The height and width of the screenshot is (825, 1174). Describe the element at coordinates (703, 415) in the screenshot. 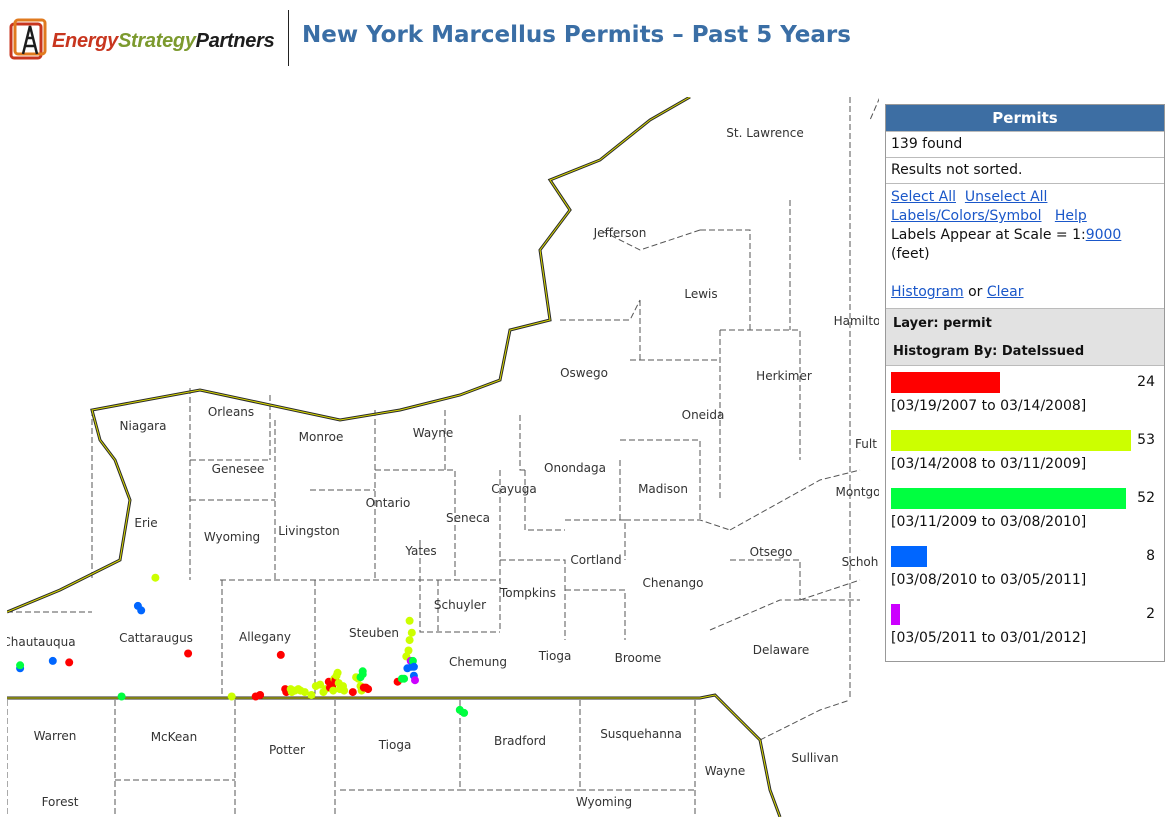

I see `county-label: Oneida` at that location.